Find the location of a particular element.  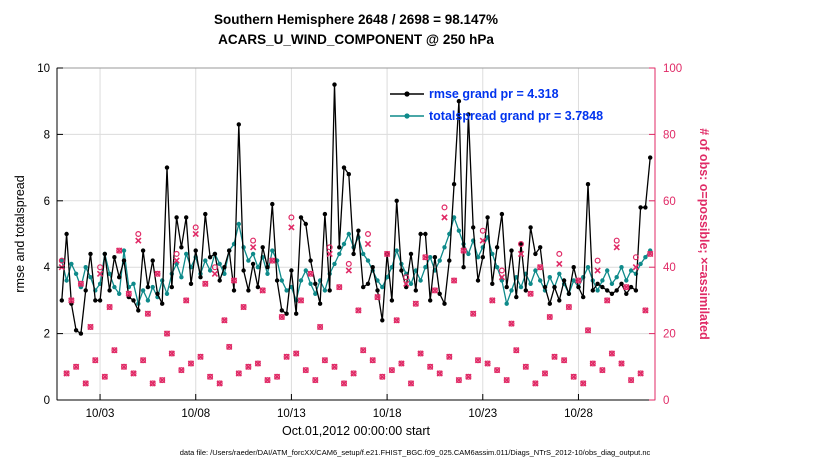

svg-text: 10/03 is located at coordinates (100, 414).